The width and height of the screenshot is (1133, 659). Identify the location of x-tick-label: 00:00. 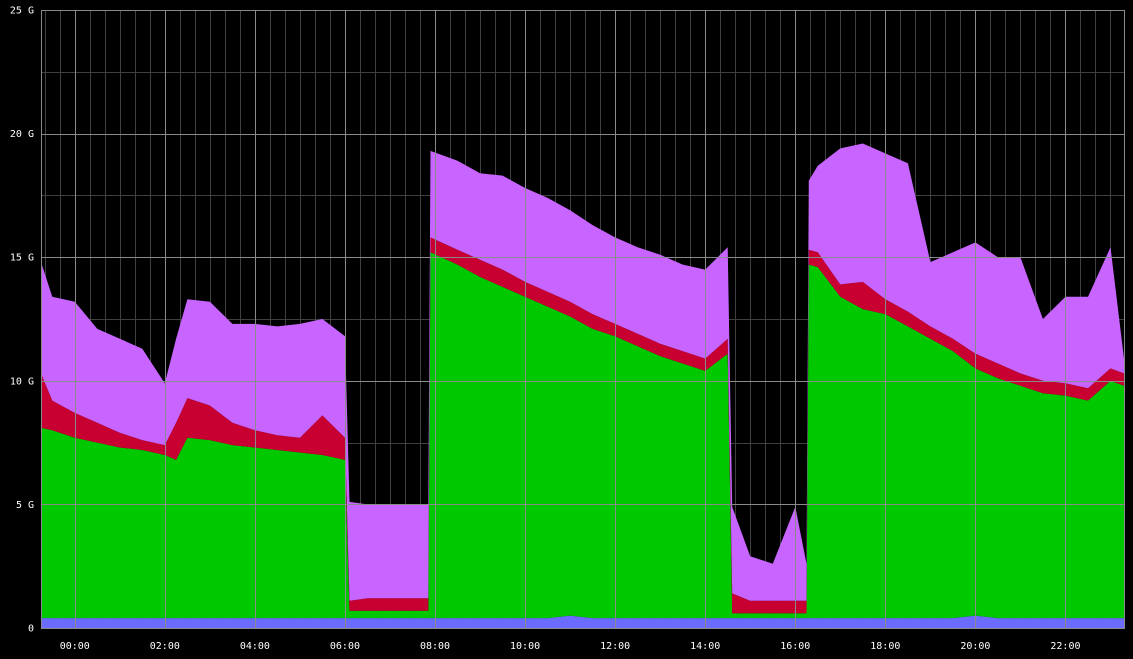
(75, 646).